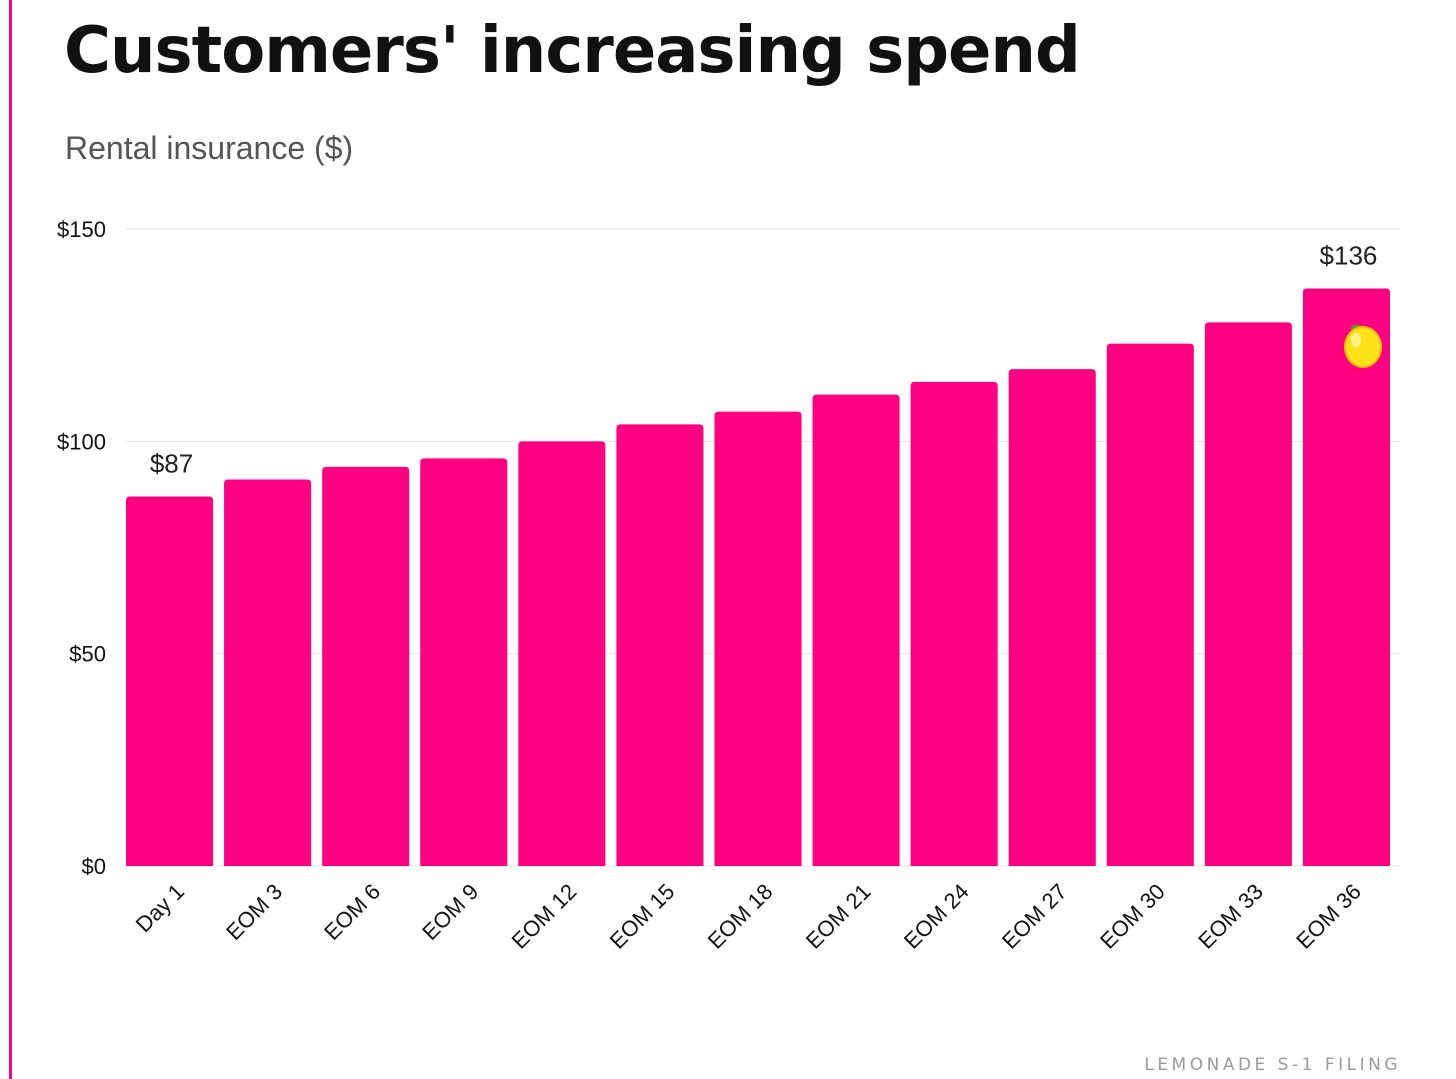 The height and width of the screenshot is (1079, 1456). What do you see at coordinates (209, 148) in the screenshot?
I see `chart-subtitle: Rental insurance ($)` at bounding box center [209, 148].